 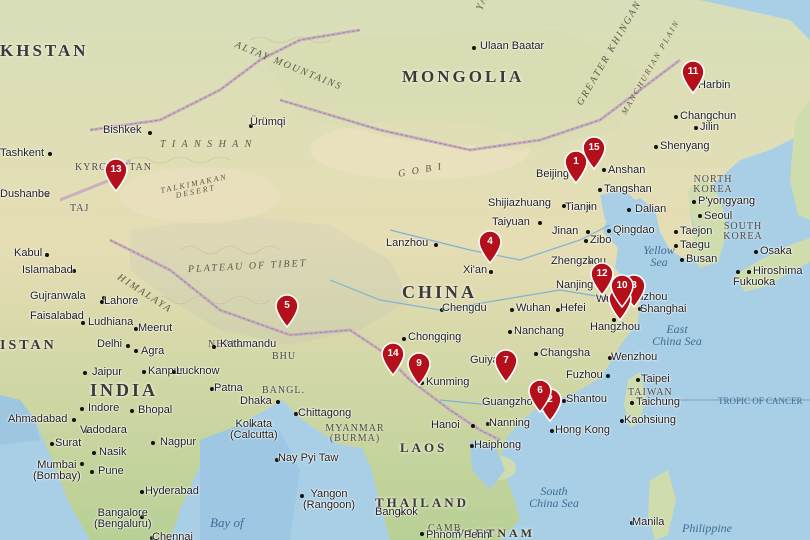 What do you see at coordinates (565, 353) in the screenshot?
I see `city-label-changsha: Changsha` at bounding box center [565, 353].